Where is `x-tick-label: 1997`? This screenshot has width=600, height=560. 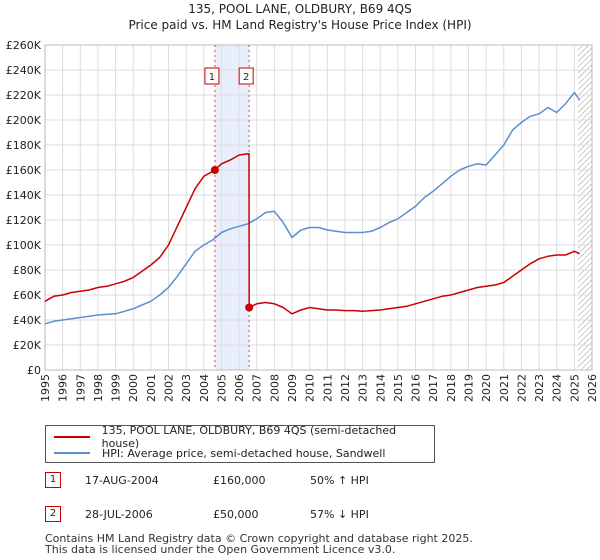 x-tick-label: 1997 is located at coordinates (80, 388).